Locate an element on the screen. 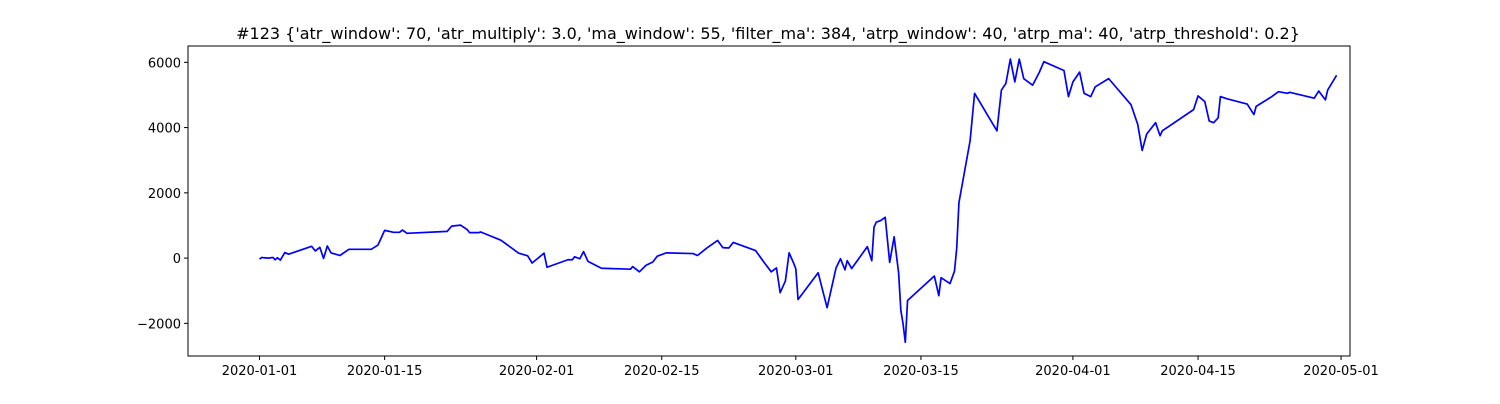  x-tick-label: 2020-01-01 is located at coordinates (260, 371).